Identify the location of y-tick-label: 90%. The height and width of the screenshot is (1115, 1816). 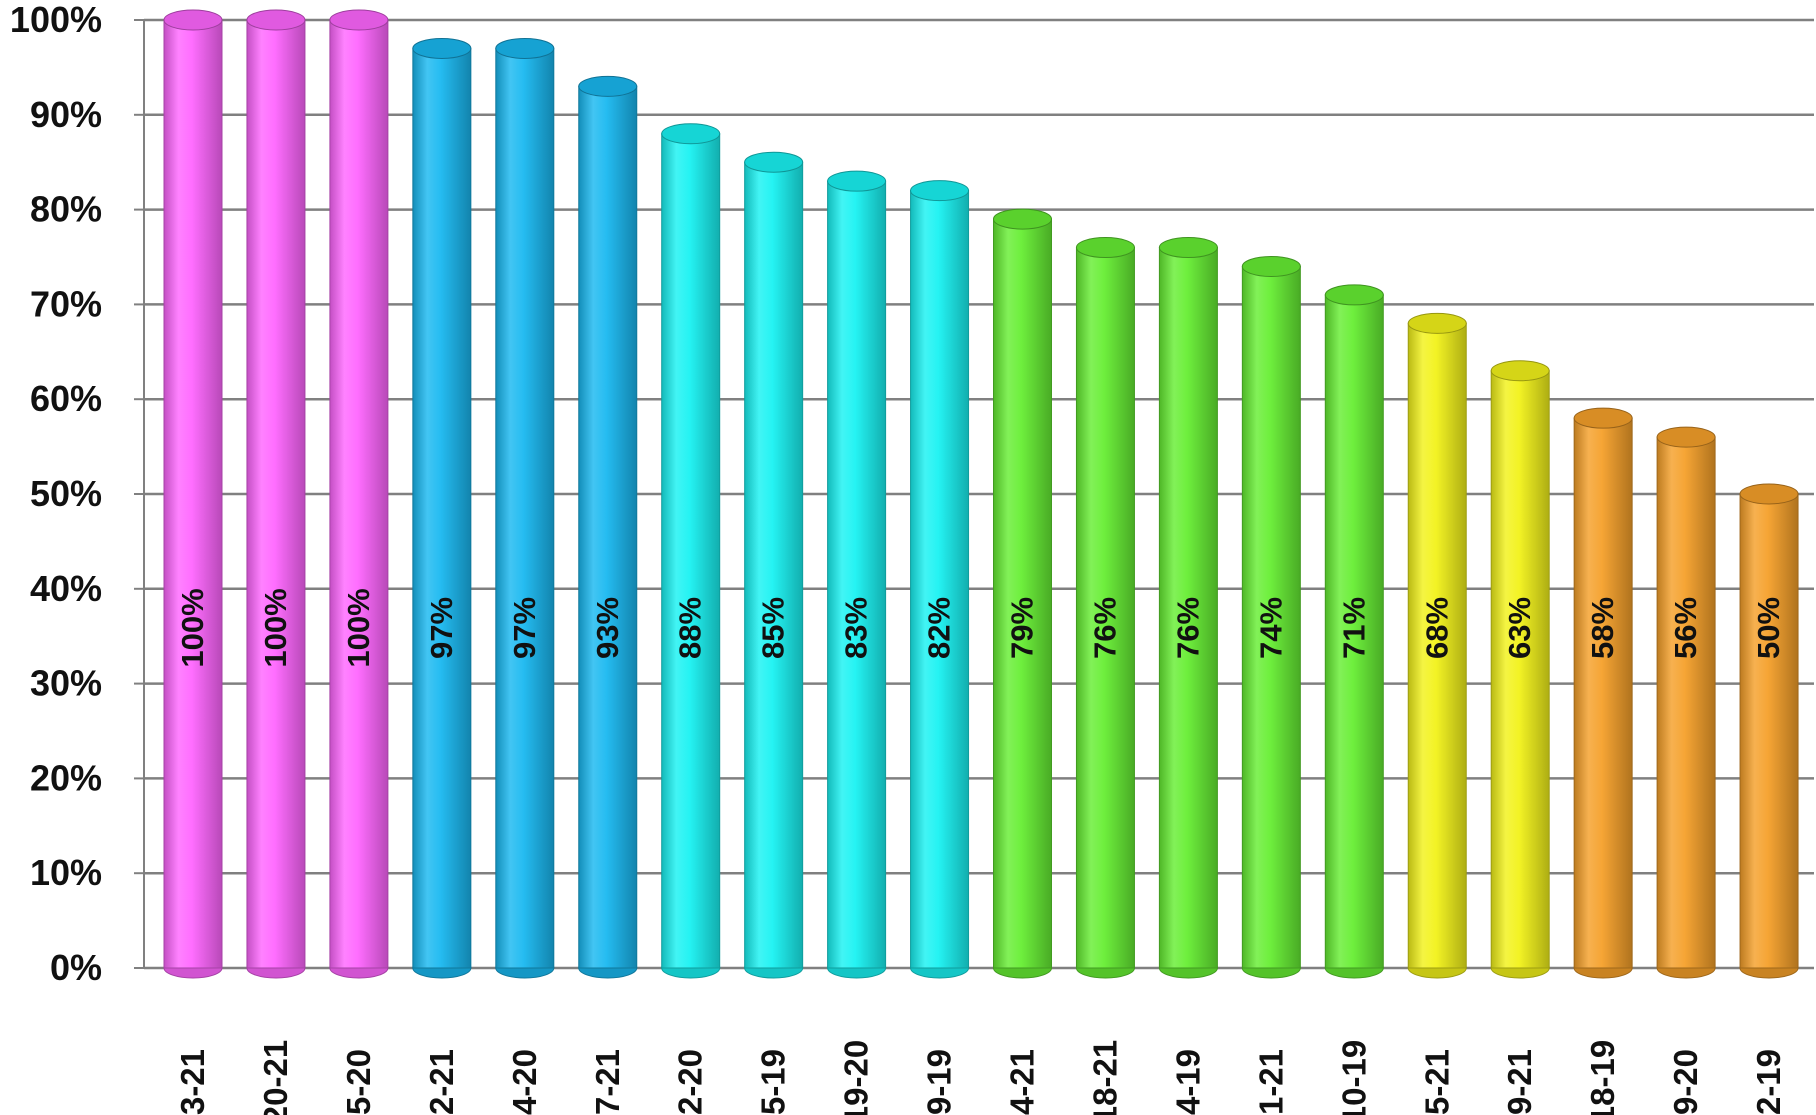
(66, 114).